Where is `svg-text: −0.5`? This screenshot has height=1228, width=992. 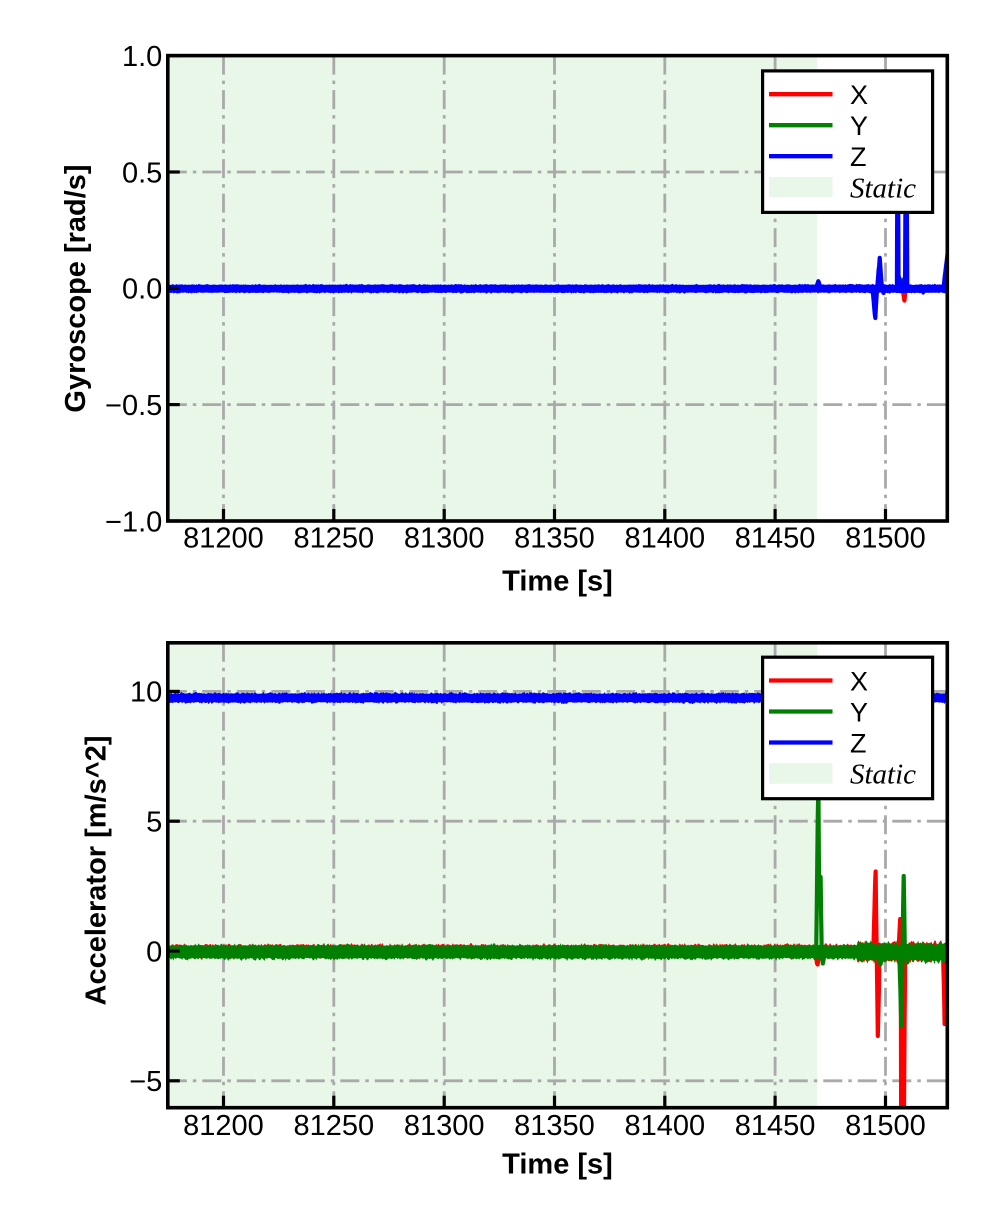
svg-text: −0.5 is located at coordinates (133, 406).